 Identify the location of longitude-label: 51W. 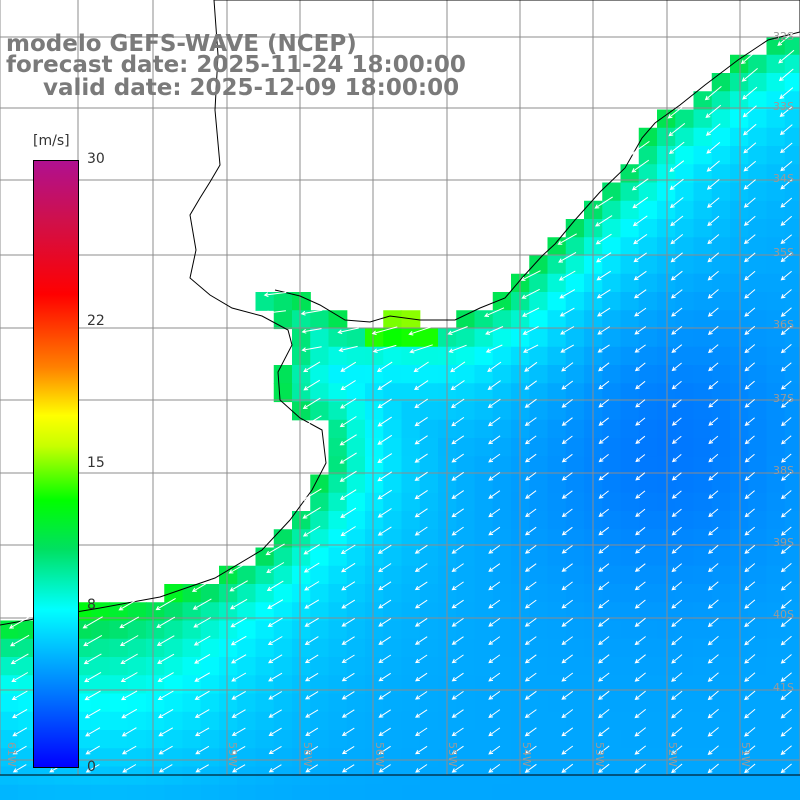
(745, 754).